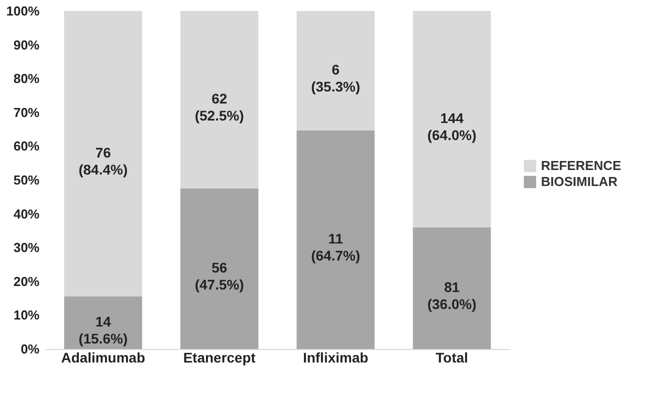 Image resolution: width=646 pixels, height=398 pixels. I want to click on x-tick-label: Adalimumab, so click(103, 358).